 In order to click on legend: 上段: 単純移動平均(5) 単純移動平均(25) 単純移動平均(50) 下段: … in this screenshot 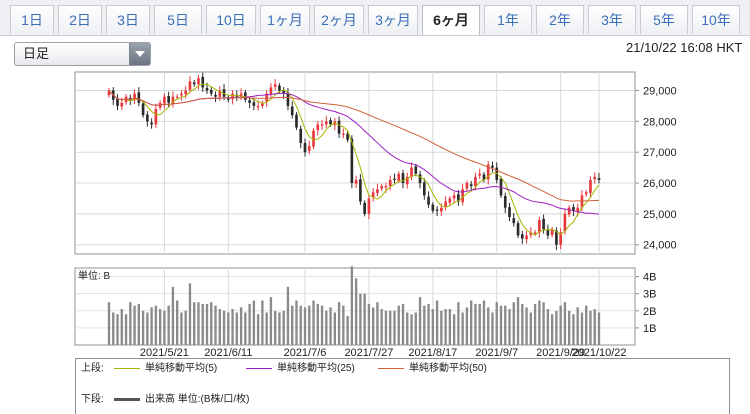, I will do `click(402, 386)`.